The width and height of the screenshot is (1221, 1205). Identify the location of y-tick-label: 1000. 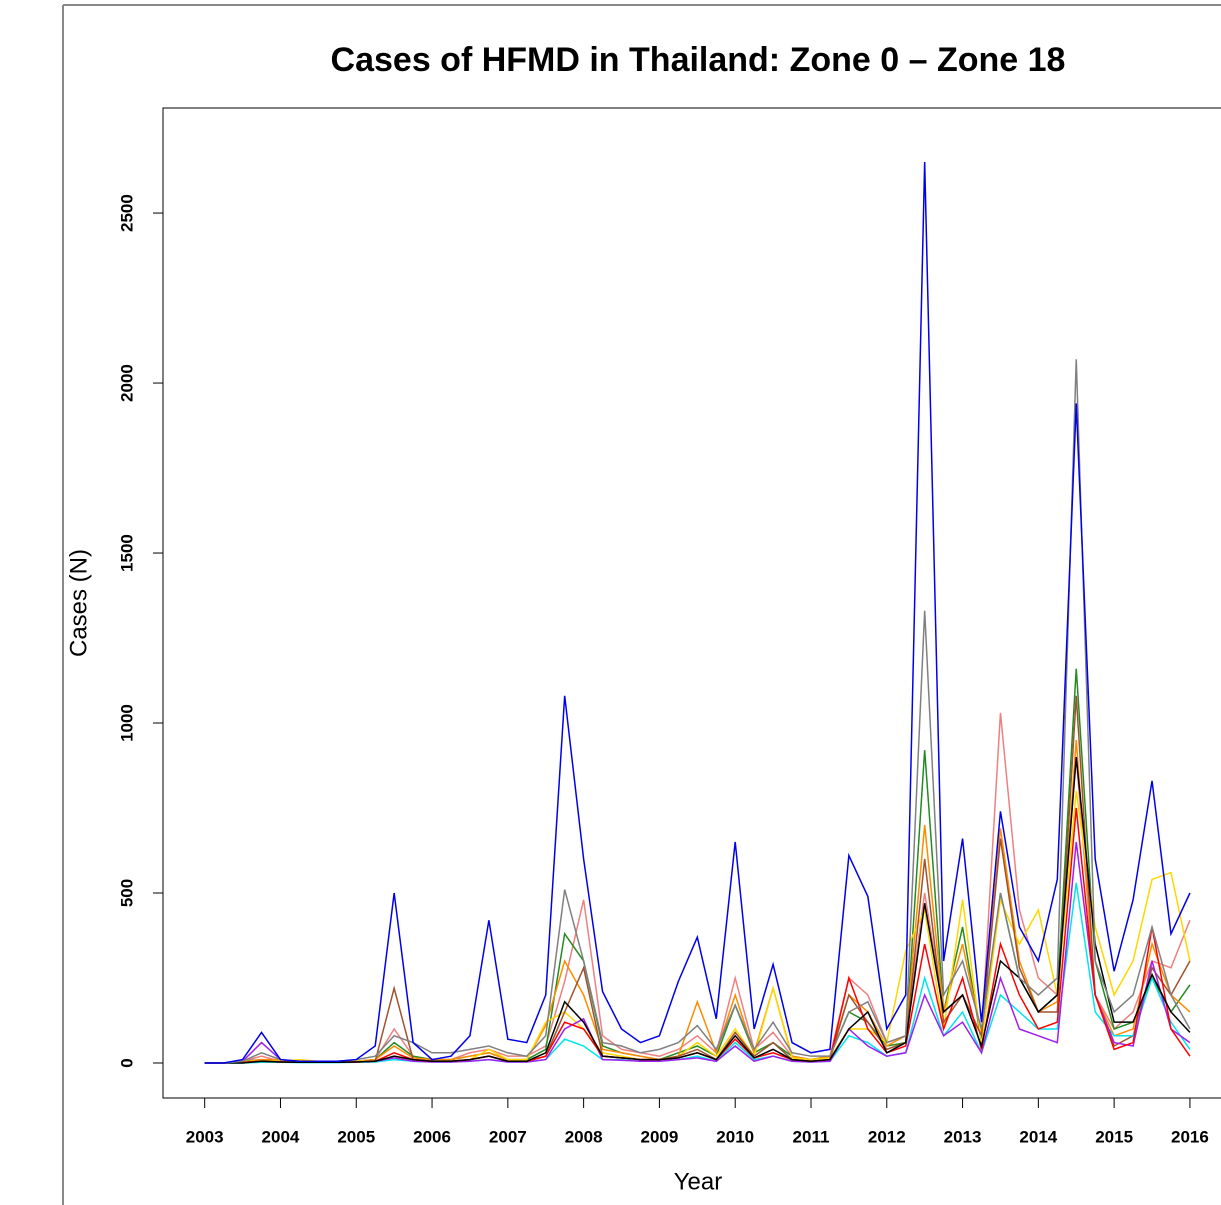
(126, 723).